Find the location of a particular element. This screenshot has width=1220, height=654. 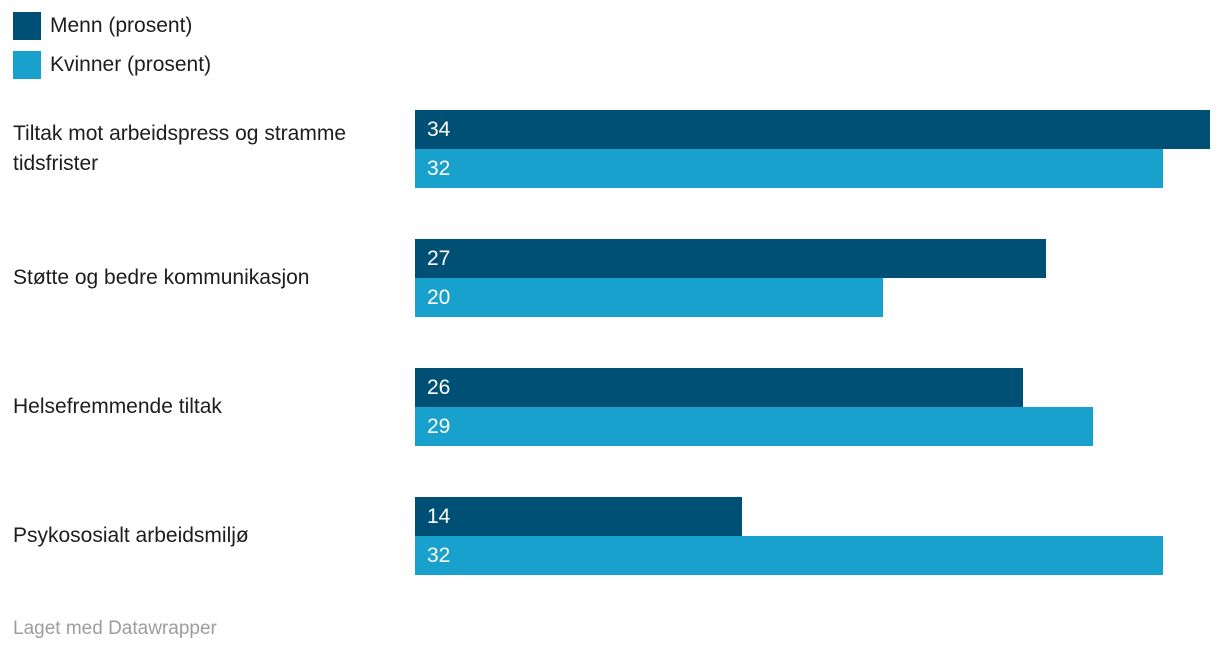

legend-item-menn: Menn (prosent) is located at coordinates (611, 25).